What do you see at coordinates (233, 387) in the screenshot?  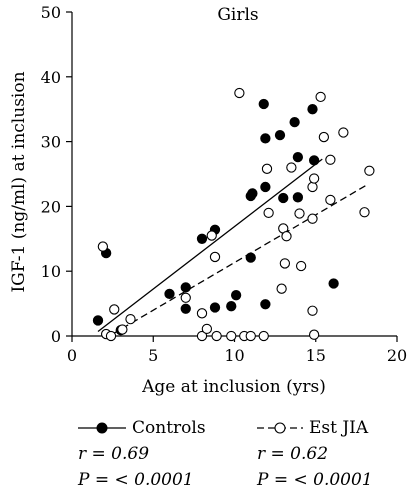 I see `x-axis-label: Age at inclusion (yrs)` at bounding box center [233, 387].